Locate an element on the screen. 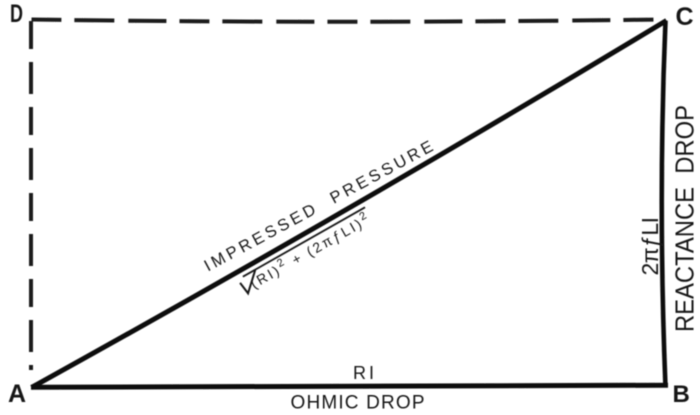  svg-text: C is located at coordinates (685, 17).